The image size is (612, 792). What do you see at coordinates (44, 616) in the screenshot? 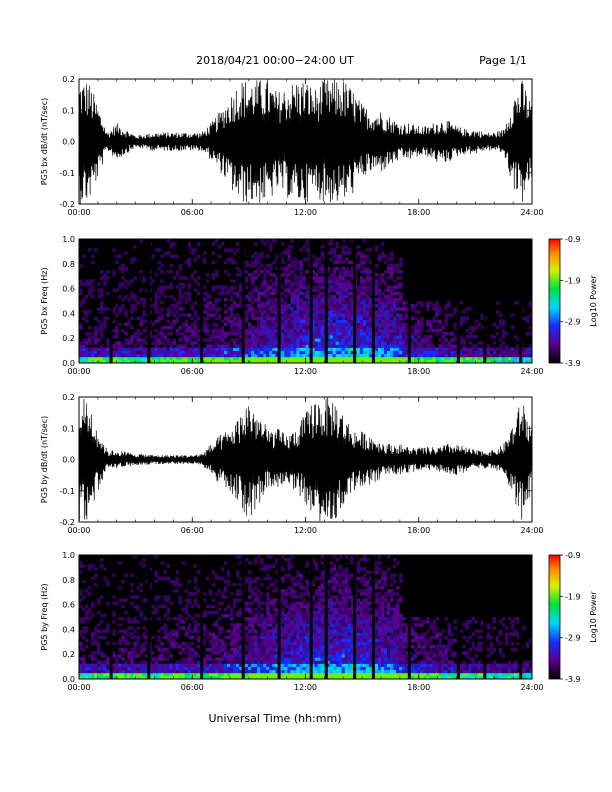
I see `y-axis-label: PG5 by Freq (Hz)` at bounding box center [44, 616].